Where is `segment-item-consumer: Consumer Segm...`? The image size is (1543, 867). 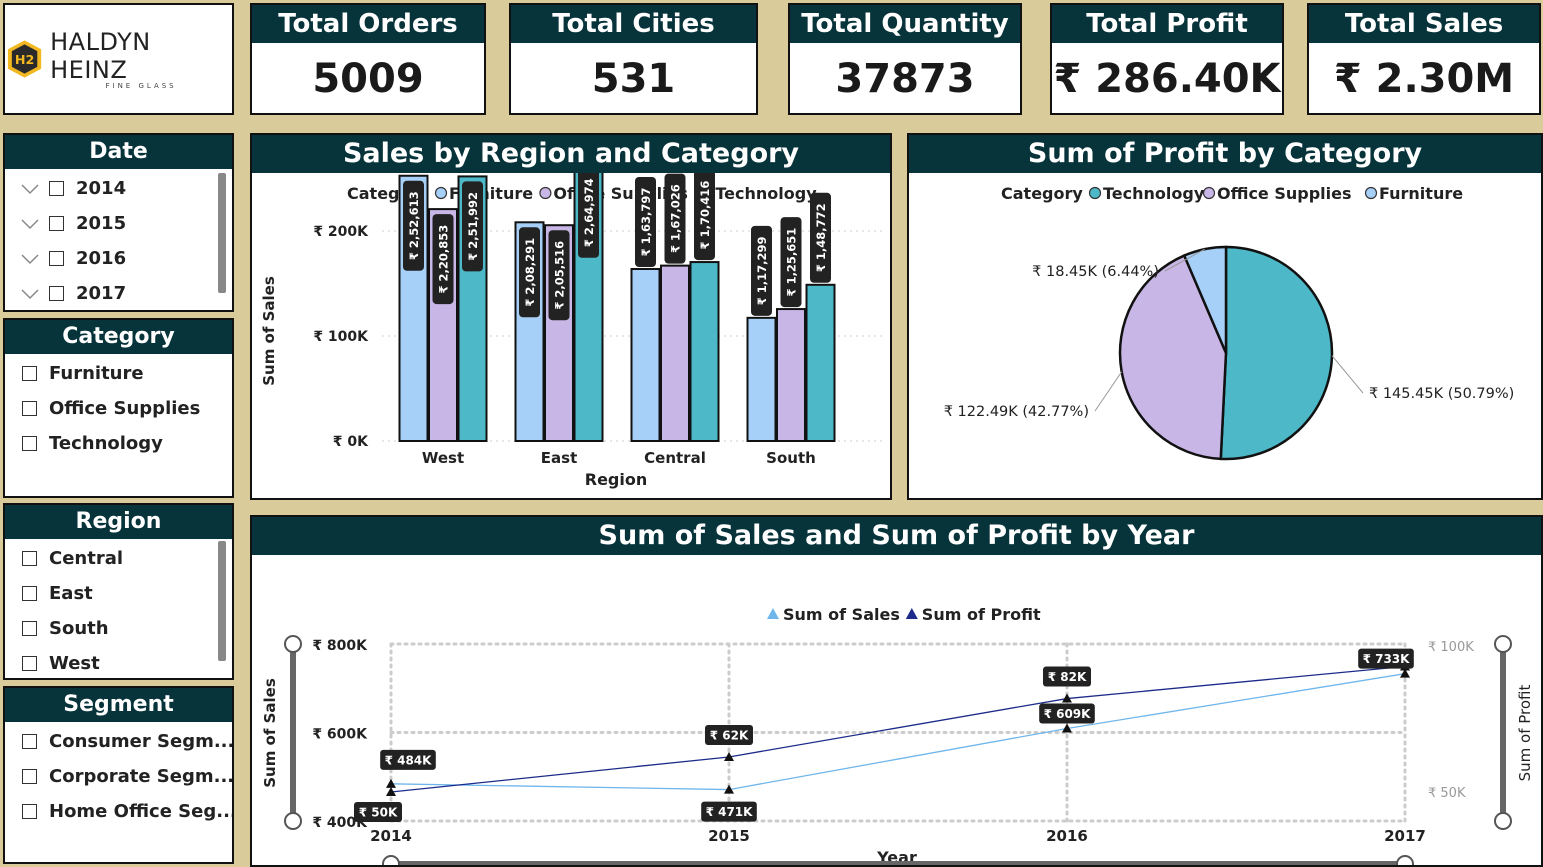
segment-item-consumer: Consumer Segm... is located at coordinates (127, 741).